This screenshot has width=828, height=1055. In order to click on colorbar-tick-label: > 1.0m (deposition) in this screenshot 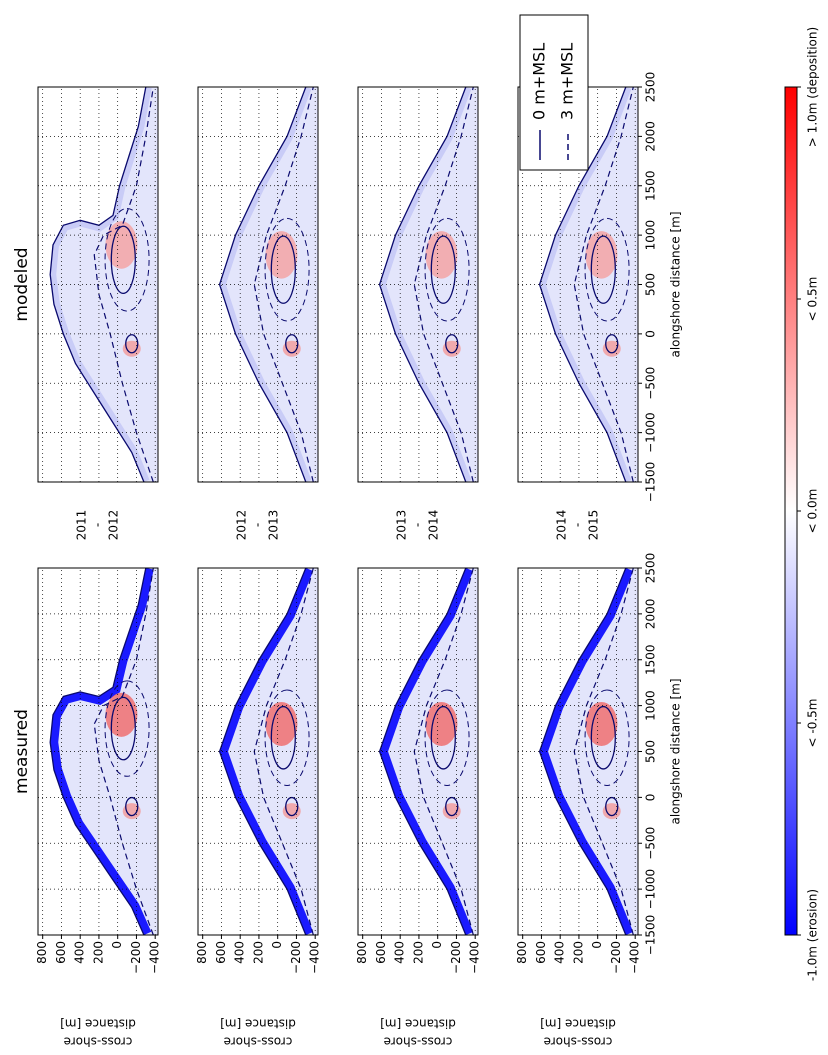, I will do `click(813, 87)`.